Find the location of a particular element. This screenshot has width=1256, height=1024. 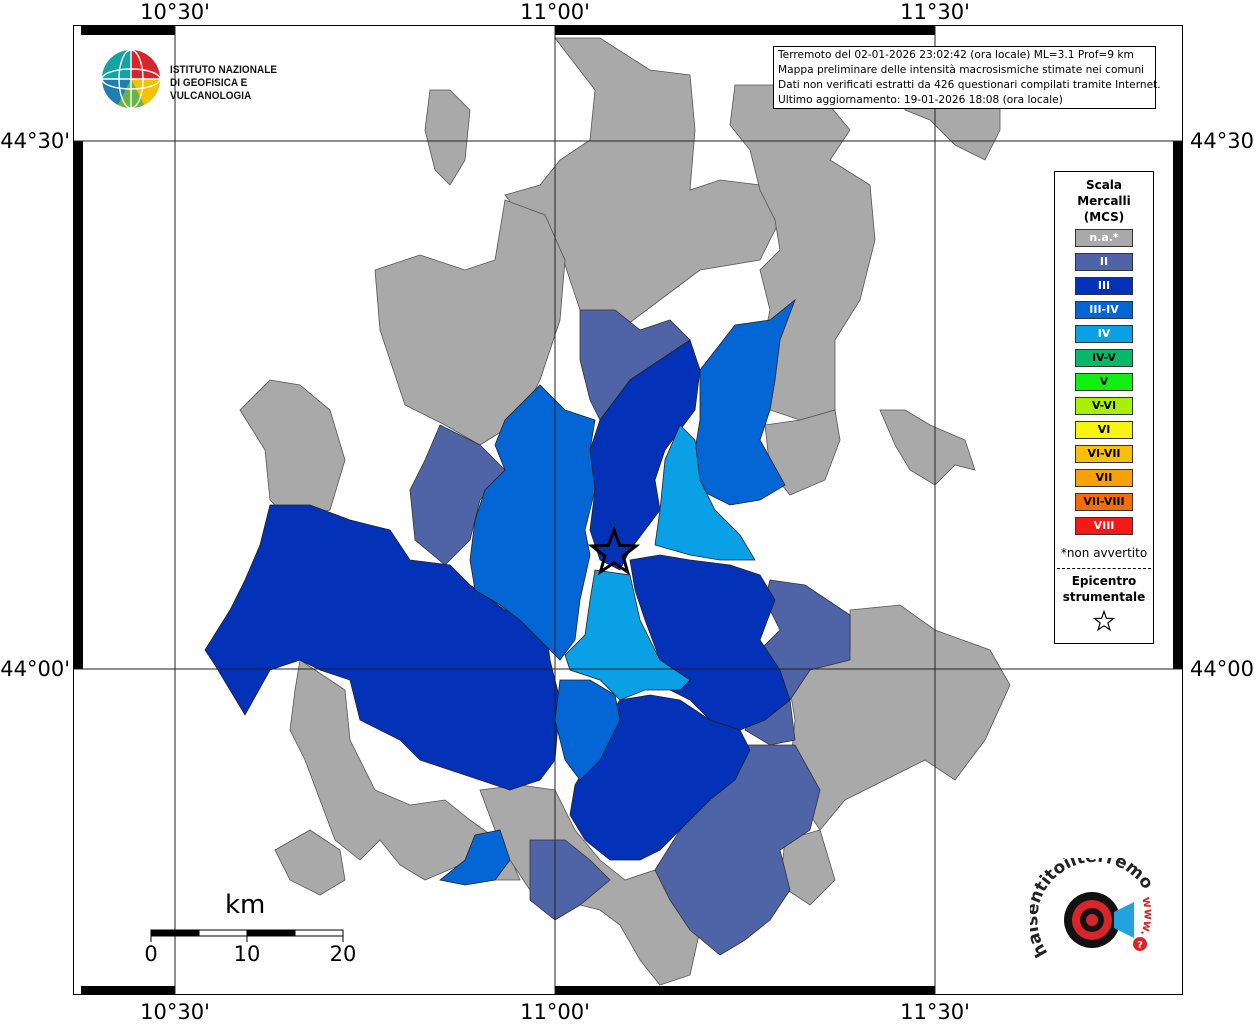

frame-edge-bottom-left is located at coordinates (128, 990).